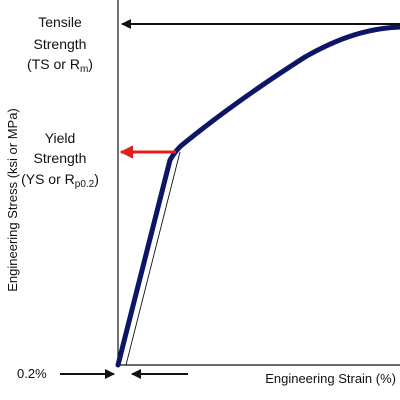 This screenshot has height=400, width=400. I want to click on yield-strength-label-tail: ), so click(96, 179).